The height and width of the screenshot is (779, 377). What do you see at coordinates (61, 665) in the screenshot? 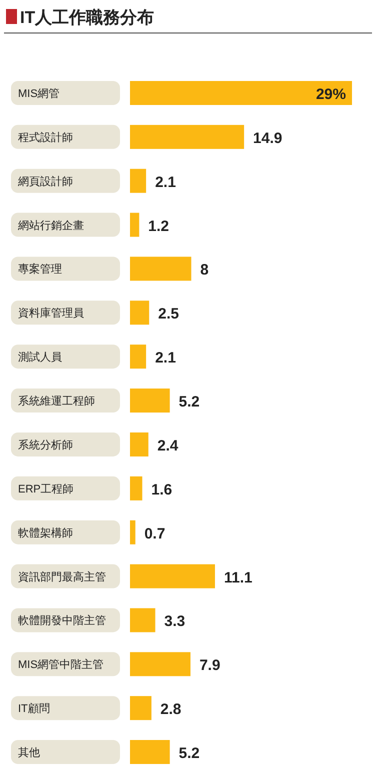
I see `y-tick-label: MIS網管中階主管` at bounding box center [61, 665].